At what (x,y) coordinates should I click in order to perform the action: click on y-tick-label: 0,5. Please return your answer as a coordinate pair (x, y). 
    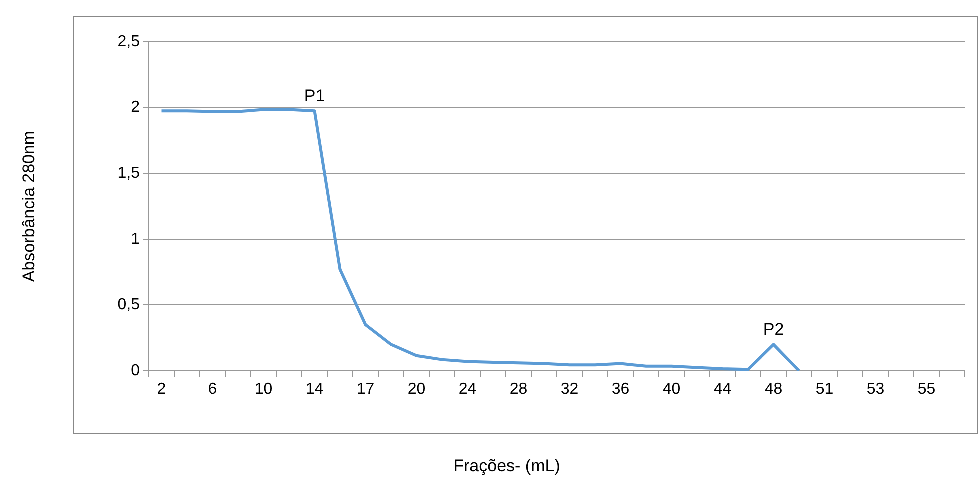
    Looking at the image, I should click on (129, 305).